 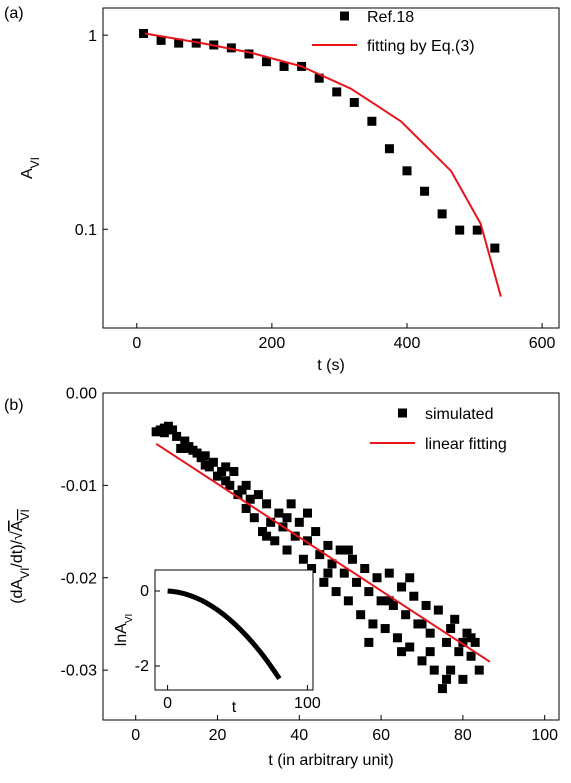 I want to click on y-tick-label: -0.02, so click(x=79, y=578).